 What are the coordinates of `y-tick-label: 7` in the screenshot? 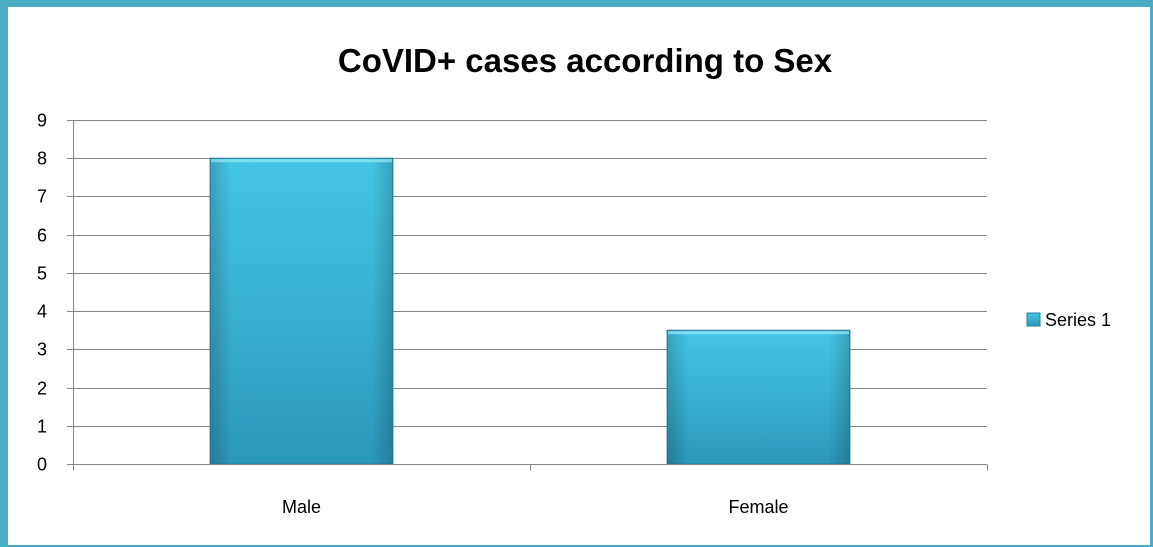 It's located at (42, 197).